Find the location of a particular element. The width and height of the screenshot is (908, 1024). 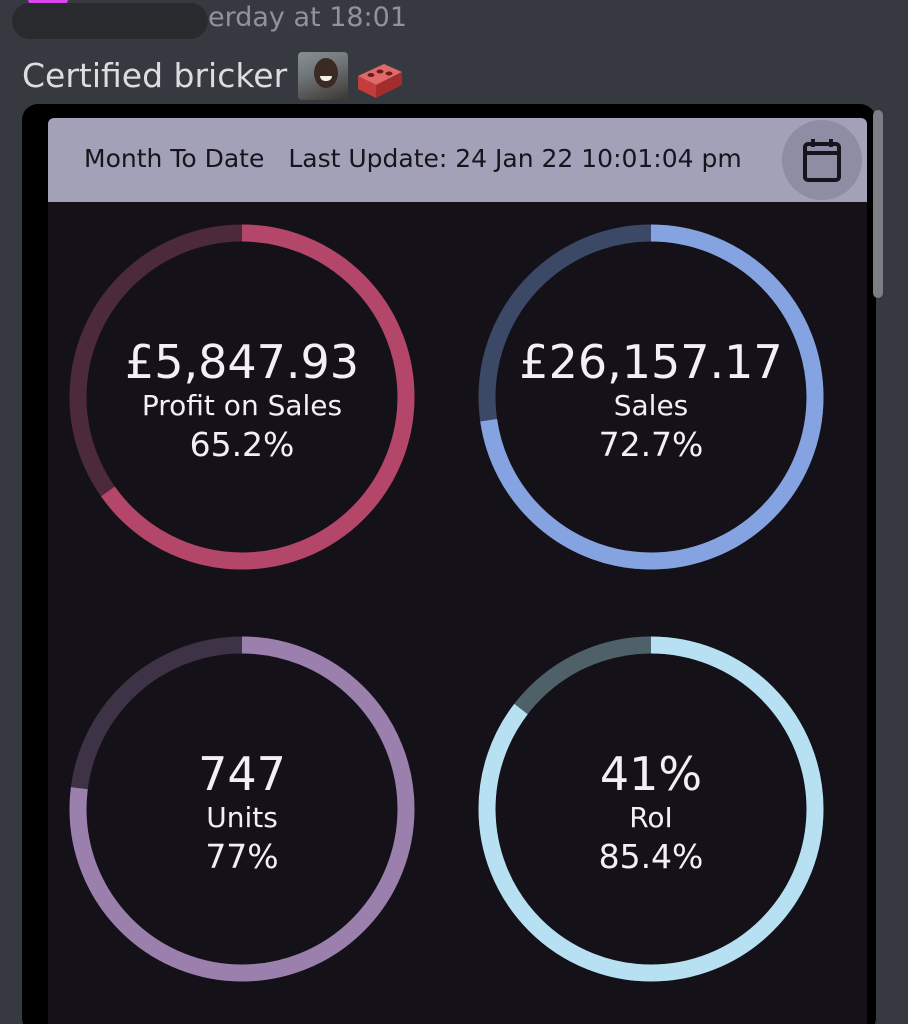

kpi-sales-ring is located at coordinates (651, 397).